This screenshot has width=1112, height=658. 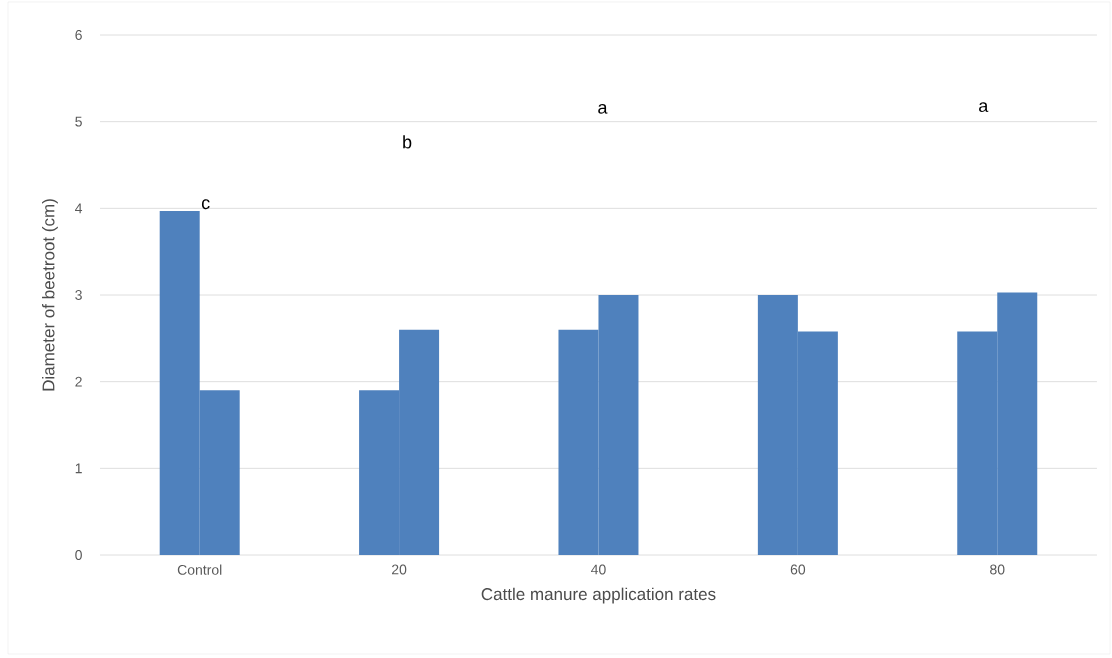 I want to click on x-axis-title: Cattle manure application rates, so click(x=598, y=595).